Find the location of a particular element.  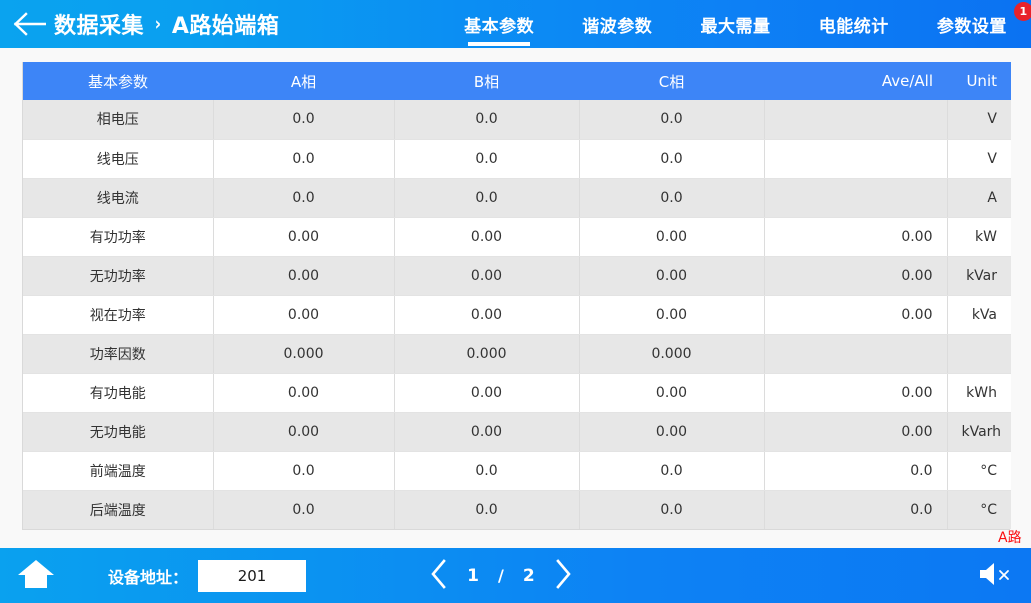

page-footer: 设备地址： 1 / 2 is located at coordinates (515, 575).